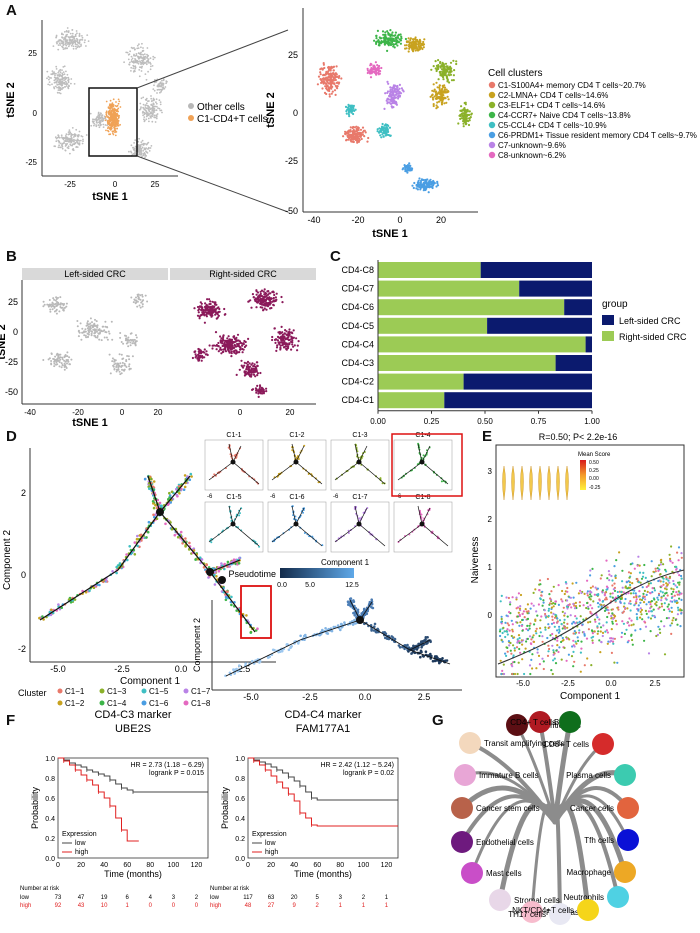 This screenshot has height=933, width=700. Describe the element at coordinates (357, 363) in the screenshot. I see `category-label: CD4-C3` at that location.